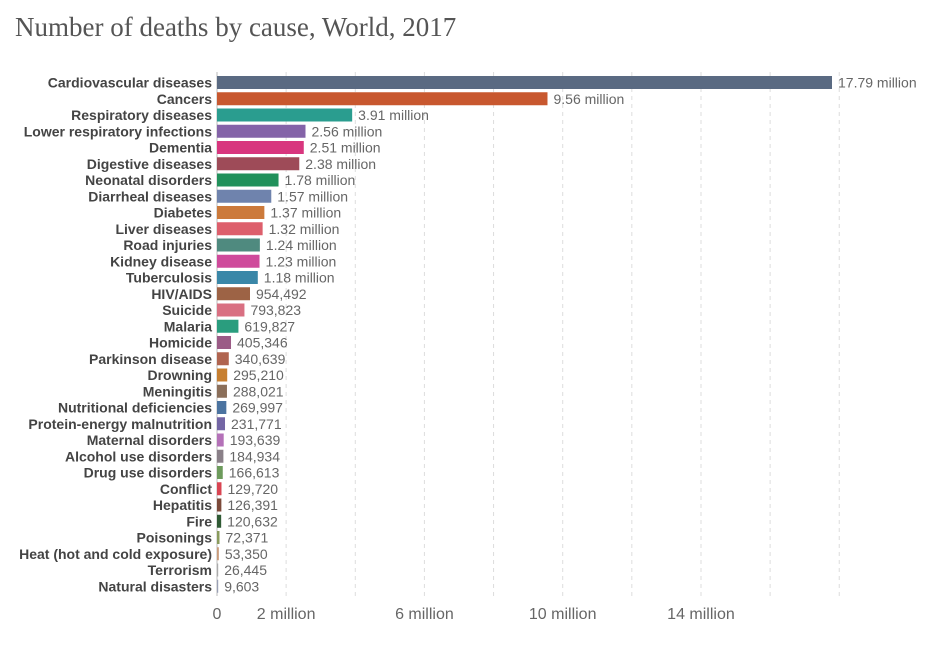  Describe the element at coordinates (424, 614) in the screenshot. I see `x-tick-label: 6 million` at that location.